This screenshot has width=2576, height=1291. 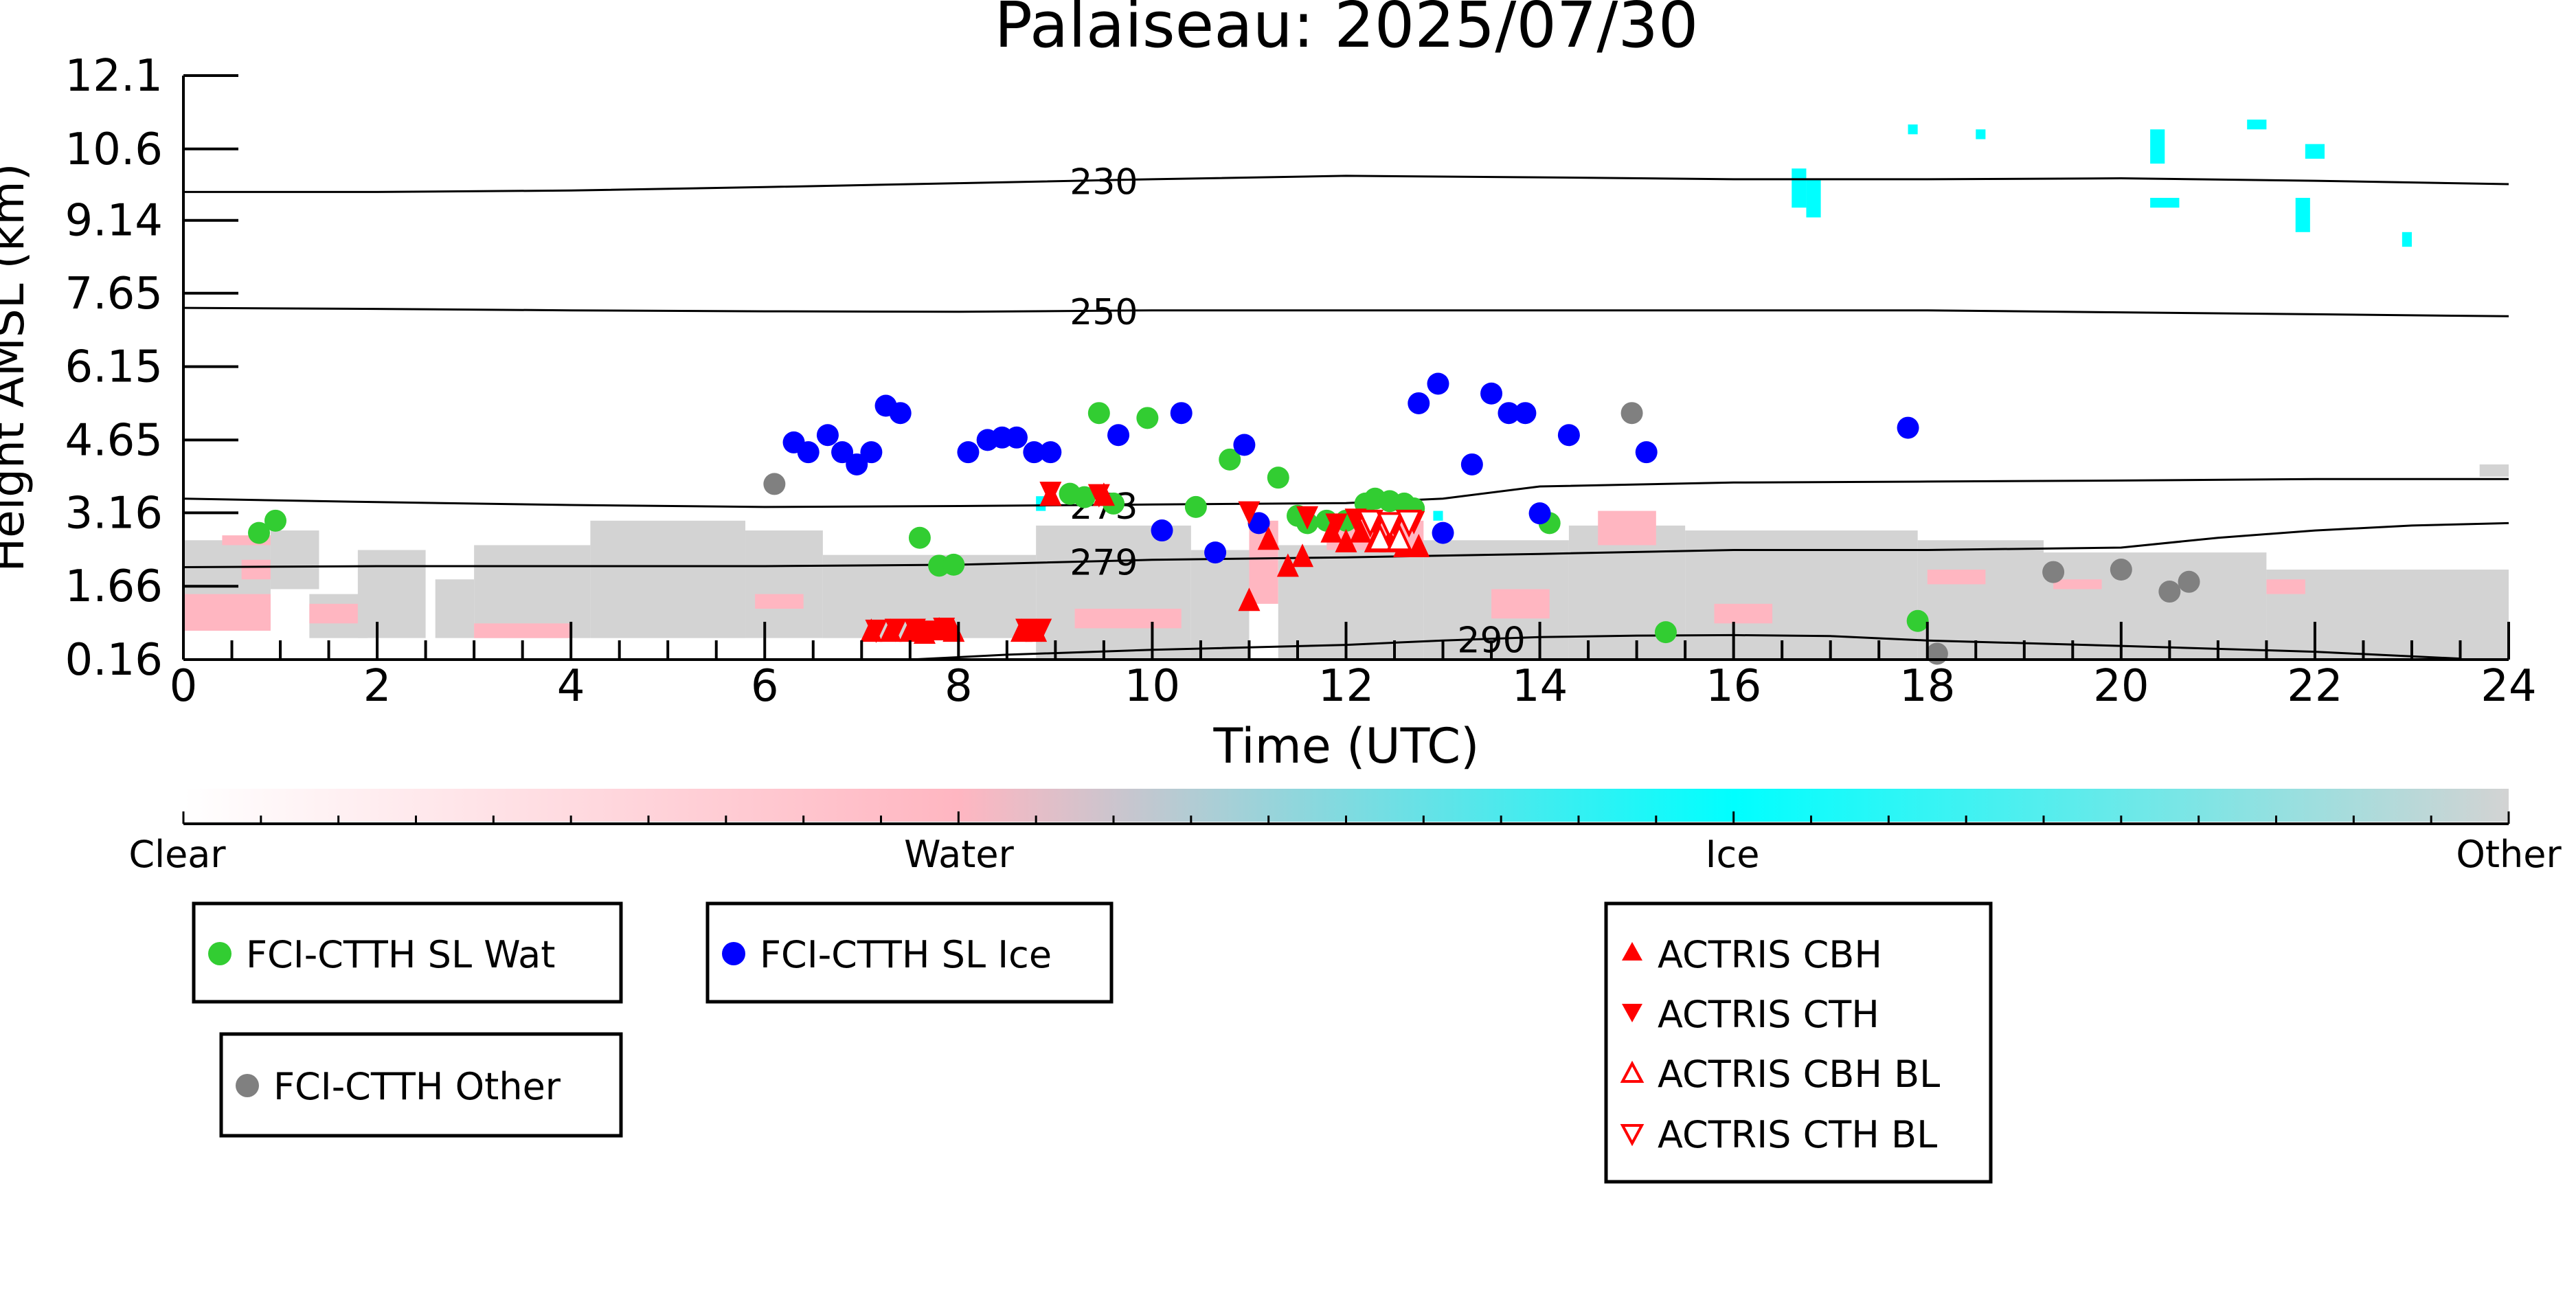 I want to click on legend-water-label: FCI-CTTH SL Wat, so click(x=400, y=954).